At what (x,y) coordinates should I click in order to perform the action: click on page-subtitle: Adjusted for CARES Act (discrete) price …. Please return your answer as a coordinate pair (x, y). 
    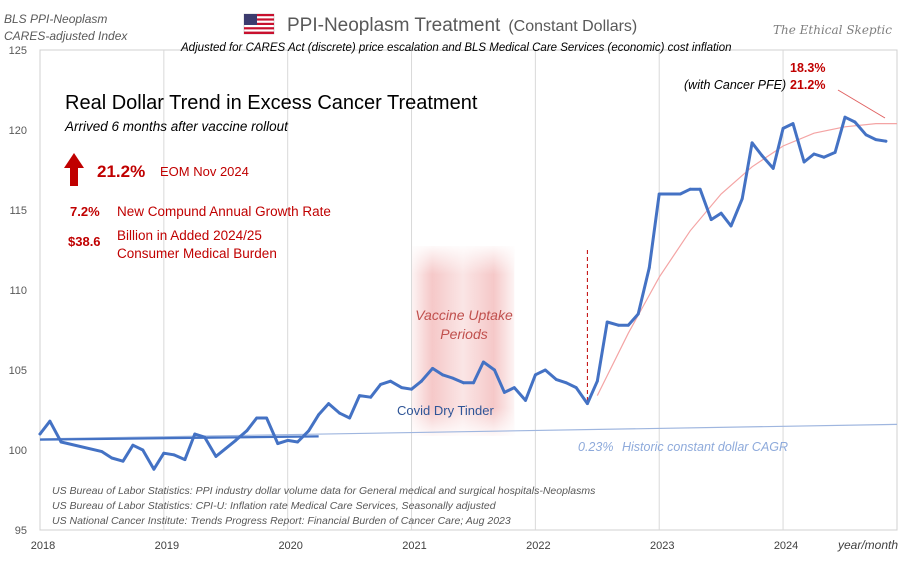
    Looking at the image, I should click on (456, 48).